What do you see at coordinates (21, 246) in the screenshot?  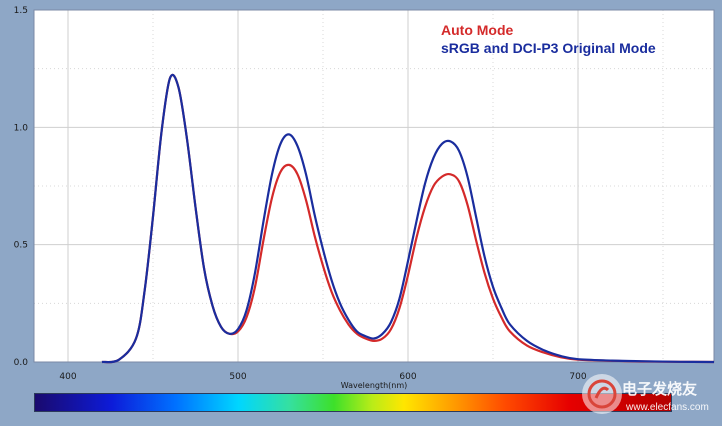 I see `y-tick-label: 0.5` at bounding box center [21, 246].